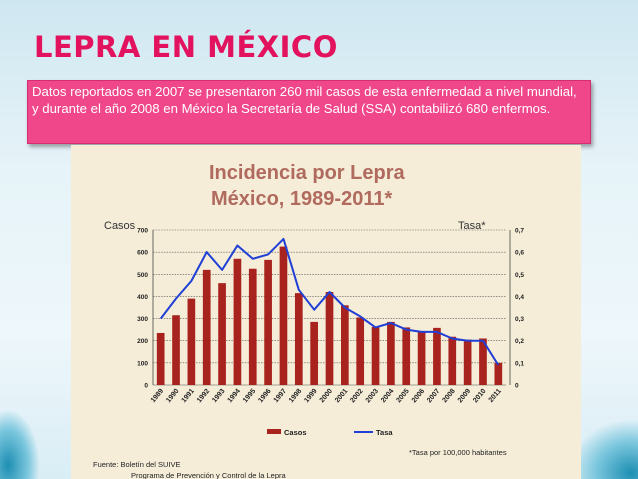 This screenshot has height=479, width=638. I want to click on chart-footnote: *Tasa por 100,000 habitantes, so click(458, 452).